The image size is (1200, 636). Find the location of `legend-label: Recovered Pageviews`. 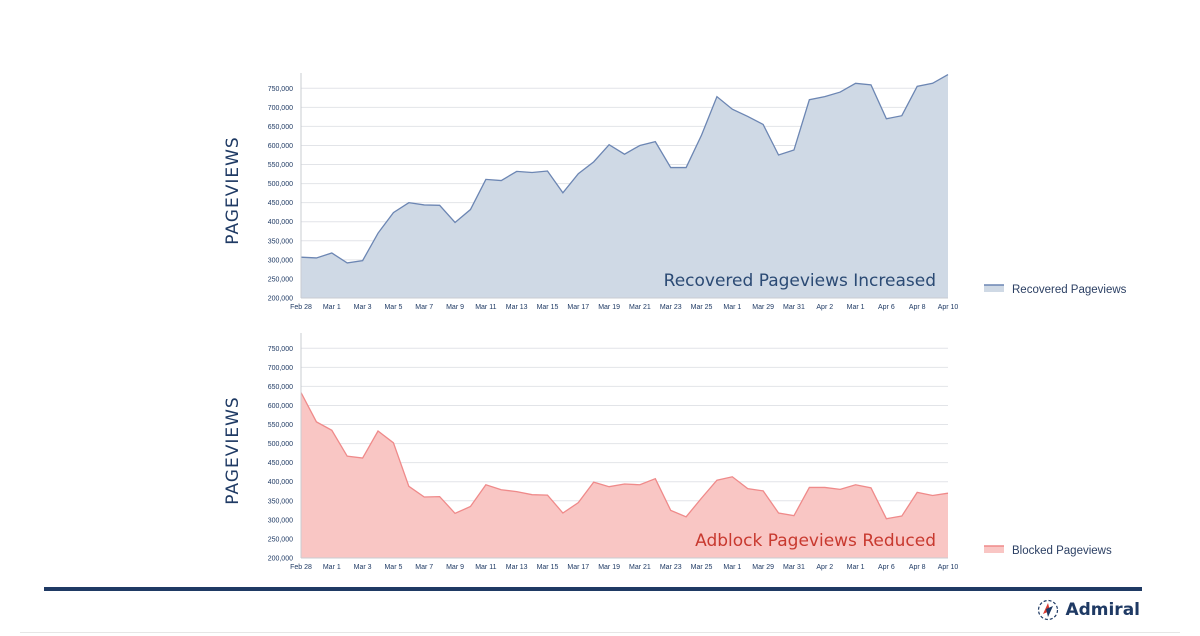

legend-label: Recovered Pageviews is located at coordinates (1069, 290).